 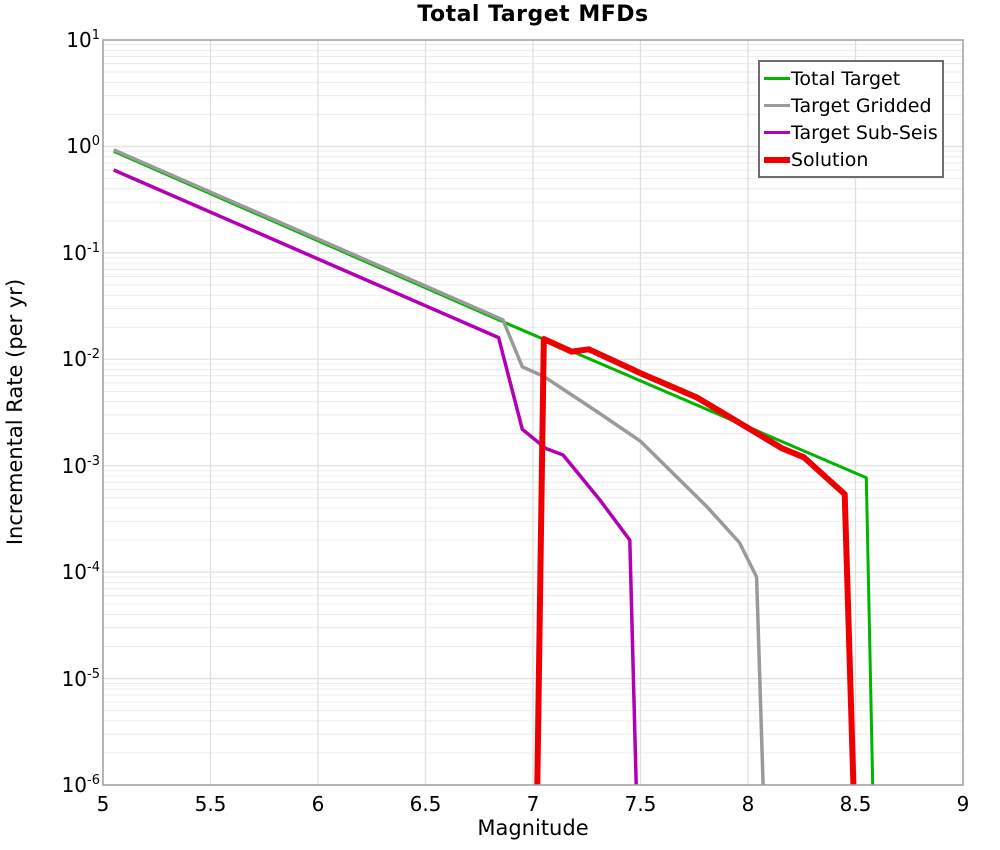 I want to click on legend-item-target-gridded: Target Gridded, so click(x=851, y=105).